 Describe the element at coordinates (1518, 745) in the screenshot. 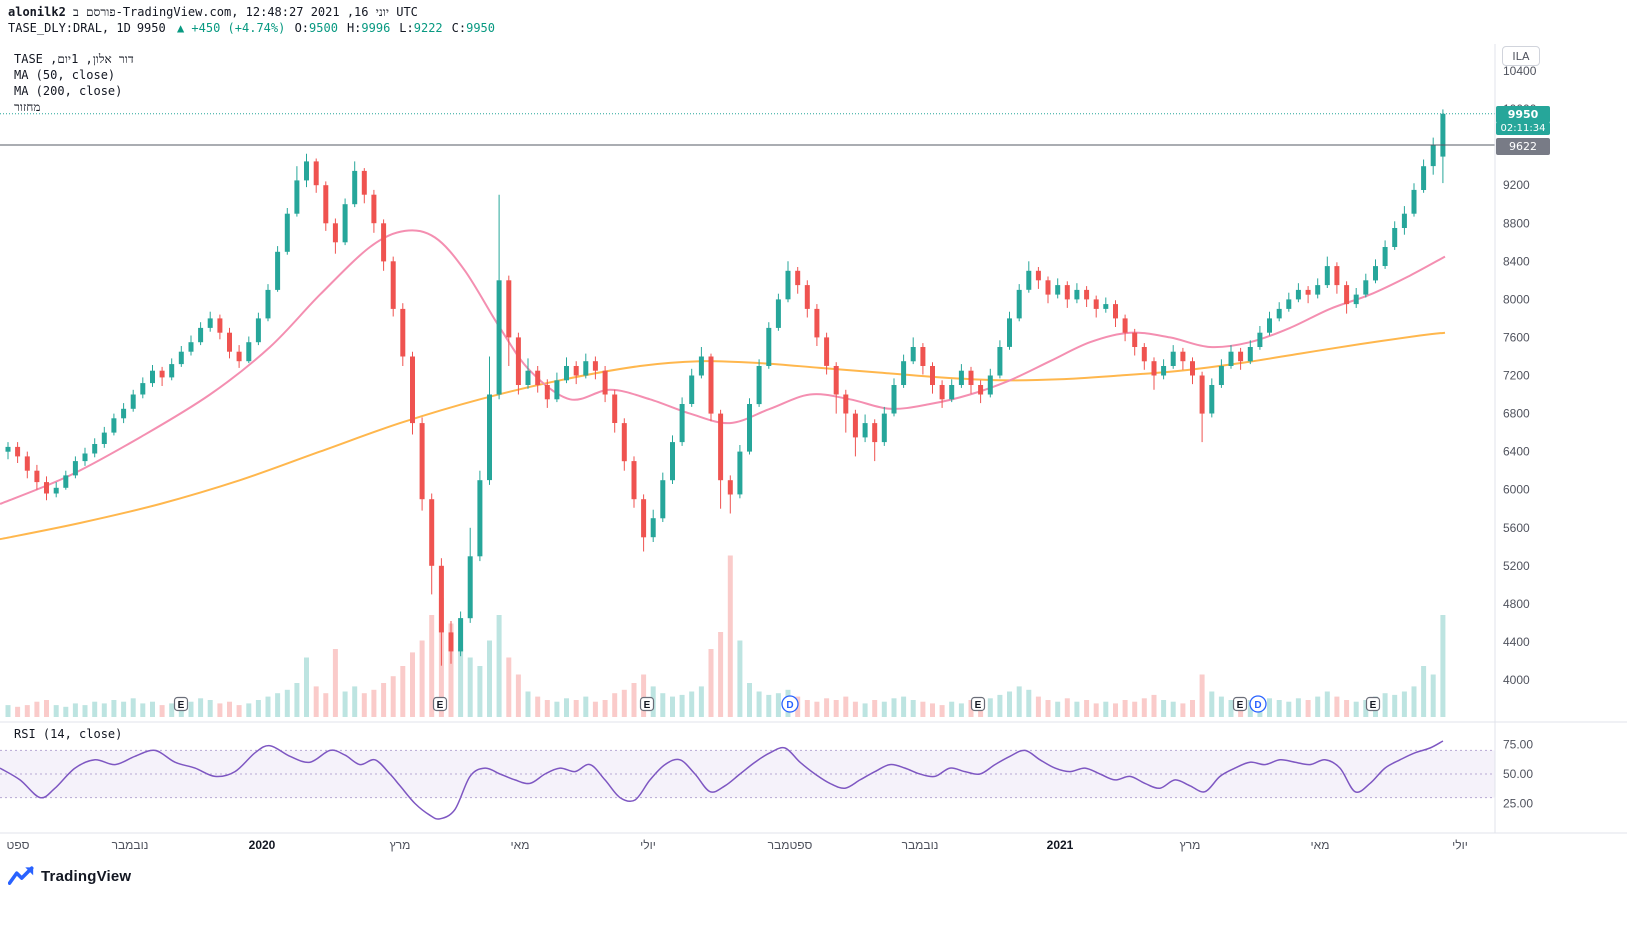

I see `svg-text: 75.00` at that location.